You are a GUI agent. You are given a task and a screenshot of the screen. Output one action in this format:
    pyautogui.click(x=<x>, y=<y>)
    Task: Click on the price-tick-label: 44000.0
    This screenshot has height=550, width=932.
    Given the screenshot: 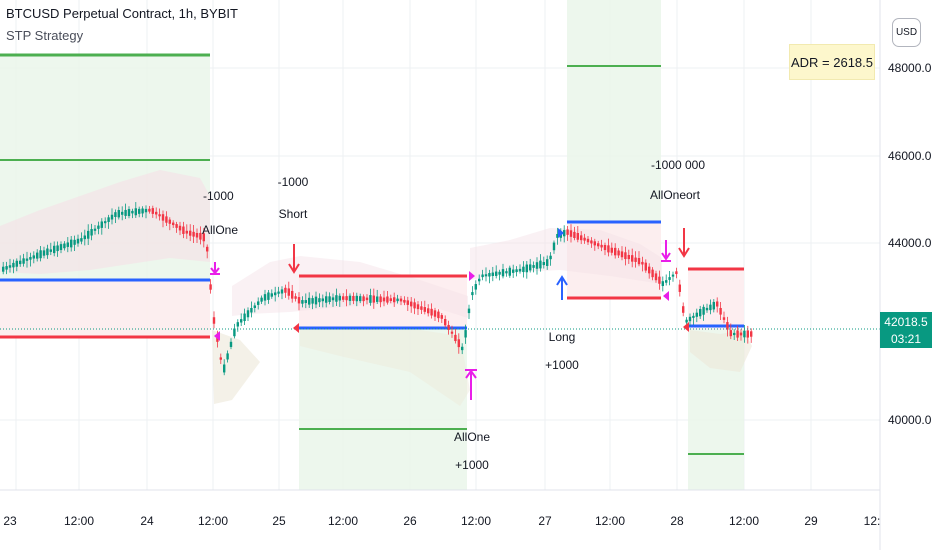 What is the action you would take?
    pyautogui.click(x=910, y=243)
    